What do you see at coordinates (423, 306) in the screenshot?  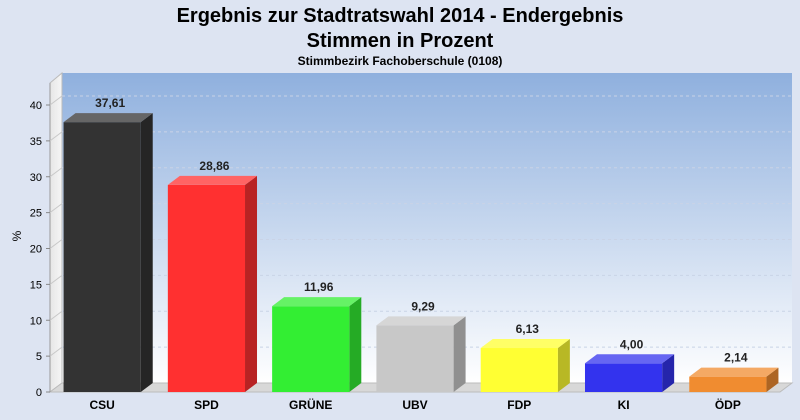 I see `bar-value-label: 9,29` at bounding box center [423, 306].